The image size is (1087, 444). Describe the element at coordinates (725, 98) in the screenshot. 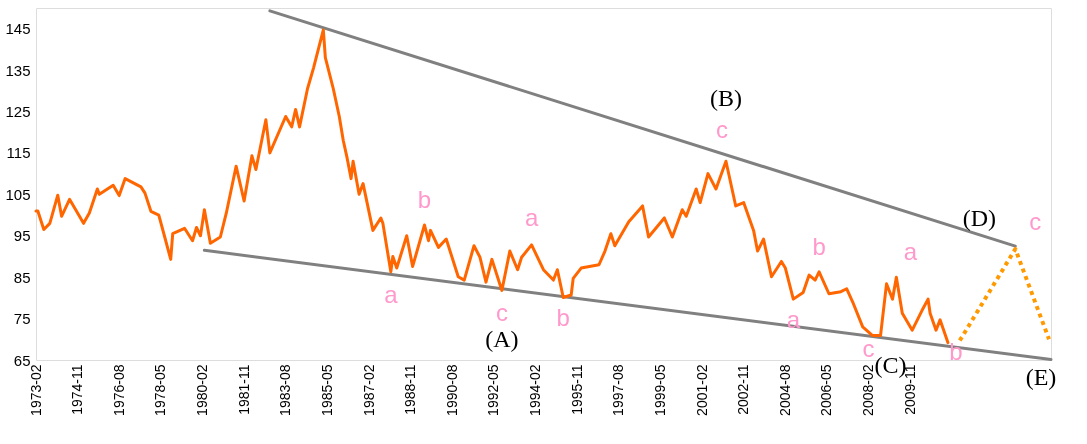

I see `annotation: (B)` at that location.